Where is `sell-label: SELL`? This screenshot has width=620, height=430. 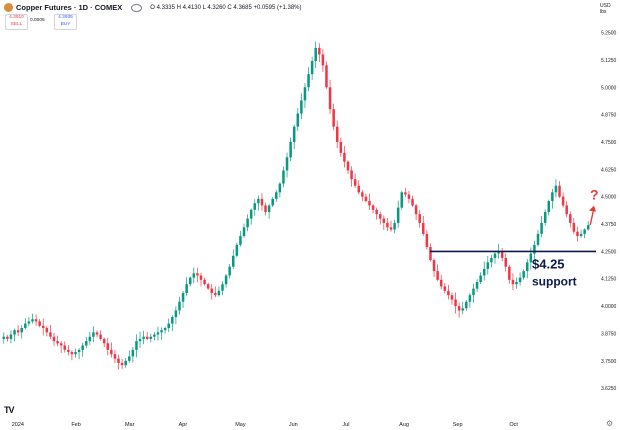
sell-label: SELL is located at coordinates (16, 24).